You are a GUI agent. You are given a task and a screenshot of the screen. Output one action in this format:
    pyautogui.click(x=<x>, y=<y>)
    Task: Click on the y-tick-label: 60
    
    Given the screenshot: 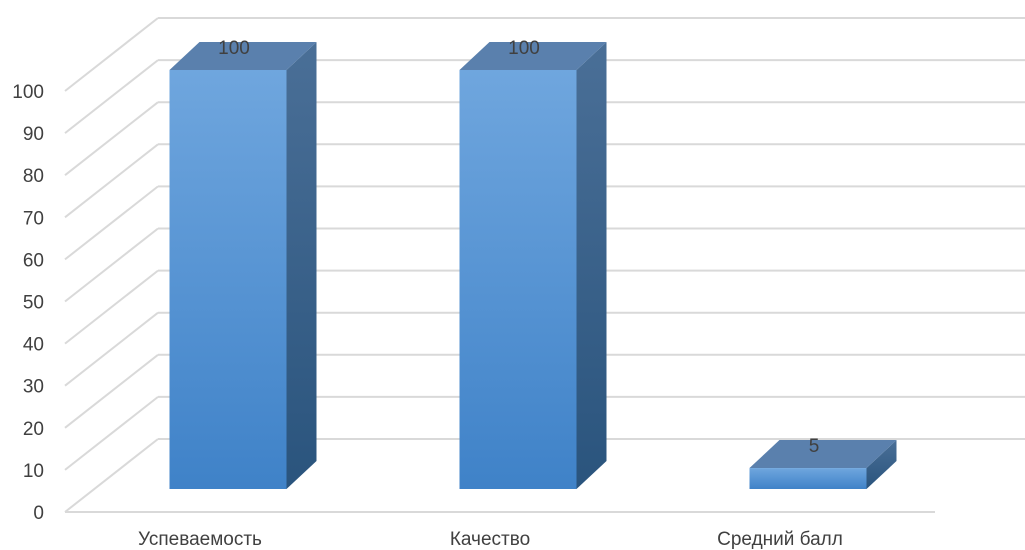 What is the action you would take?
    pyautogui.click(x=33, y=260)
    